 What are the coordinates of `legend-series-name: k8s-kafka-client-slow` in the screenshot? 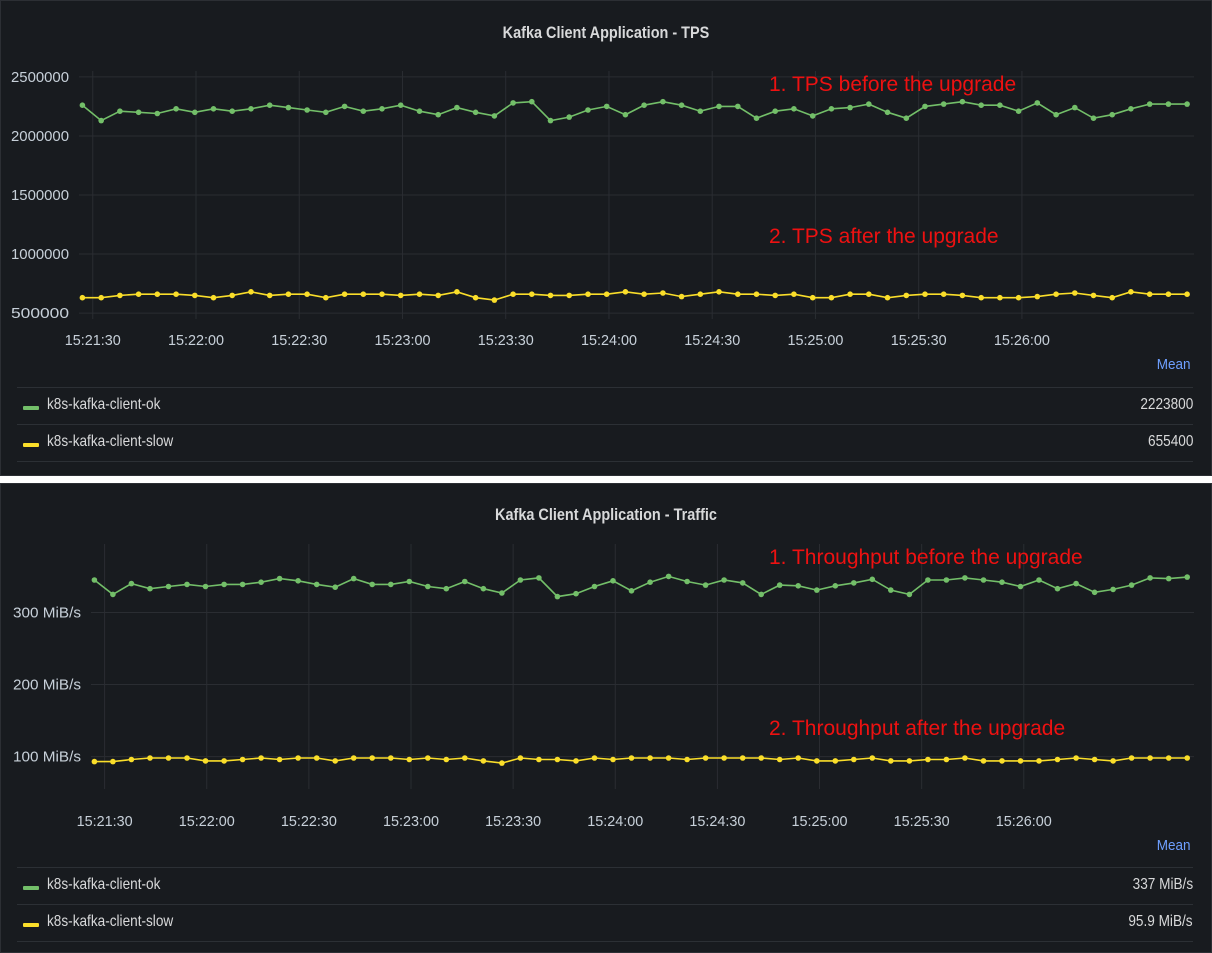 It's located at (110, 921).